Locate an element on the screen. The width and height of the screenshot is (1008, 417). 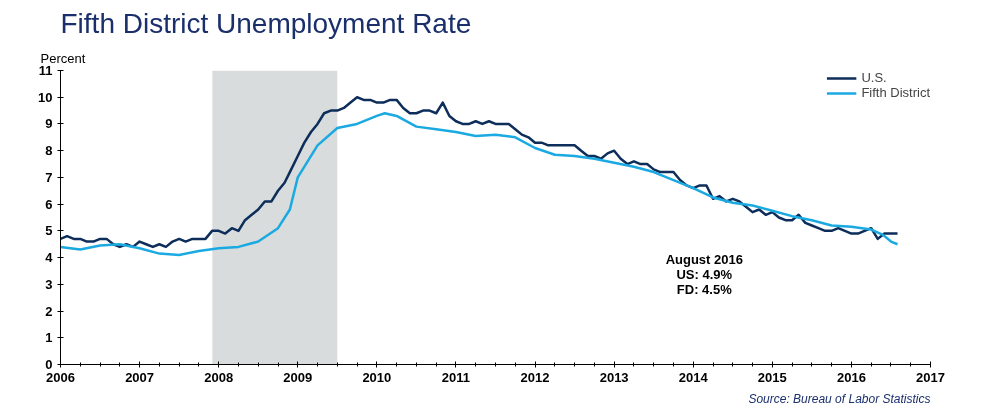
y-tick-label: 11 is located at coordinates (45, 70).